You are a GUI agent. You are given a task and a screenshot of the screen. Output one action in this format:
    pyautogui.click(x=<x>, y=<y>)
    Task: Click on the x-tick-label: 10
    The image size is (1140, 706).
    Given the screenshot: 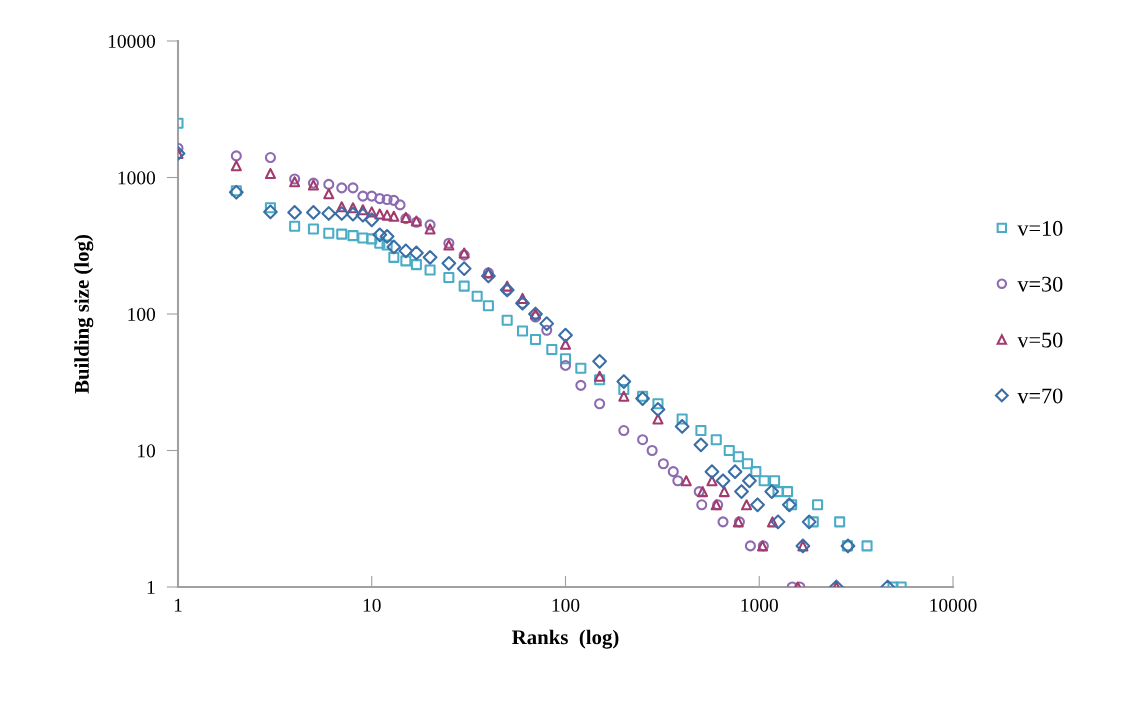 What is the action you would take?
    pyautogui.click(x=372, y=605)
    